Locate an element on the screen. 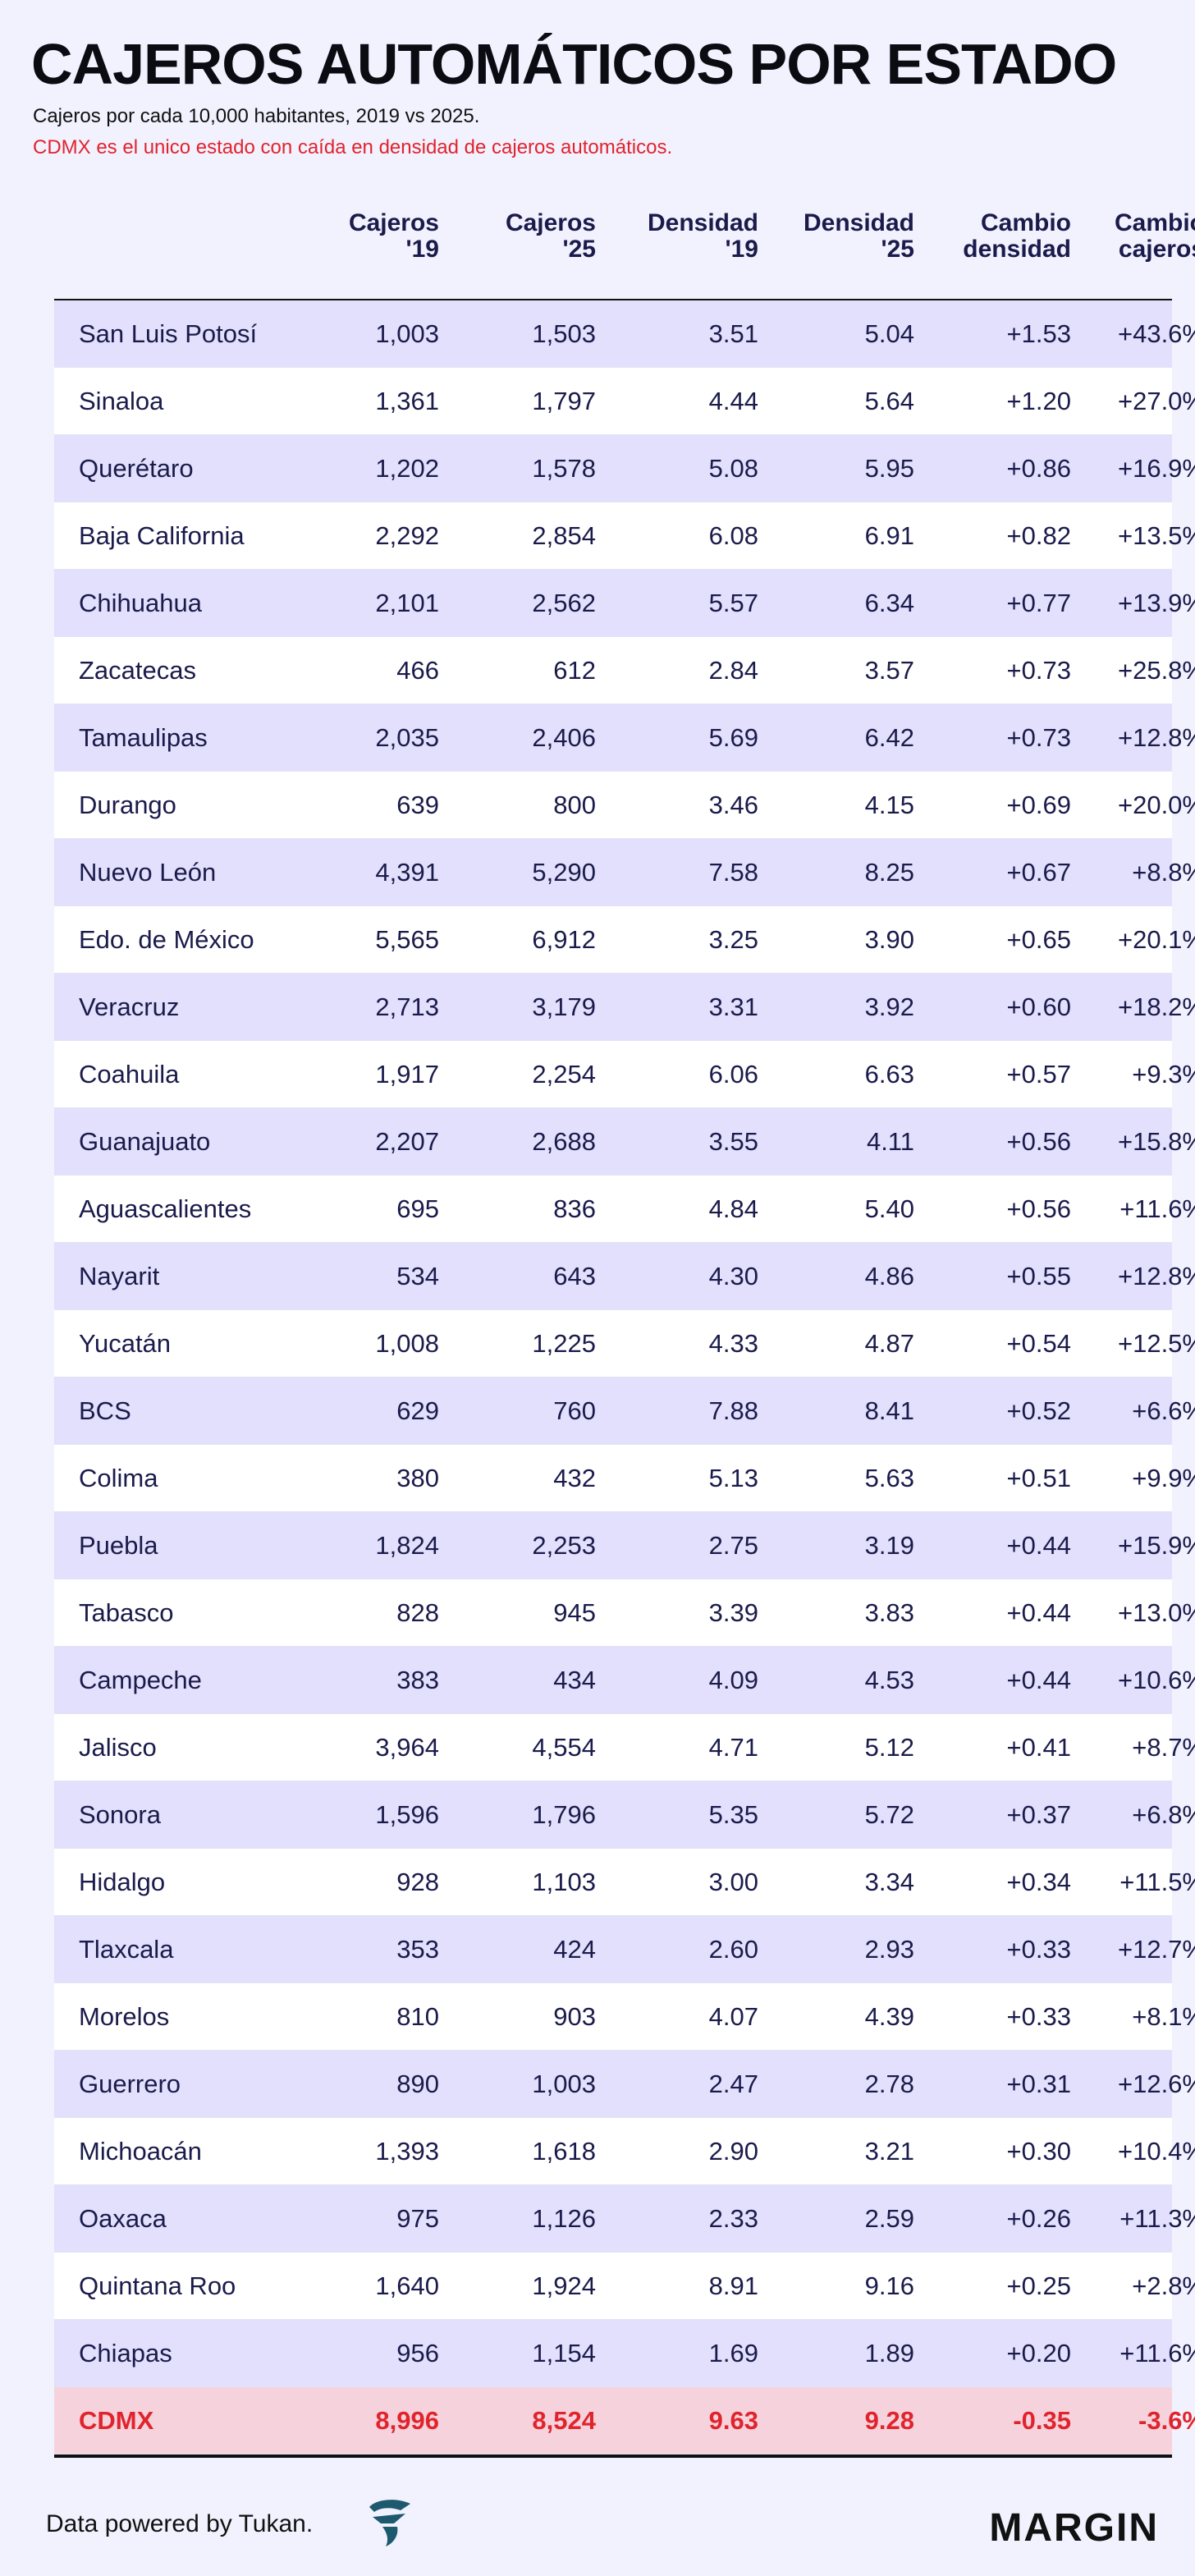  value-cell: 8.91 is located at coordinates (733, 2286).